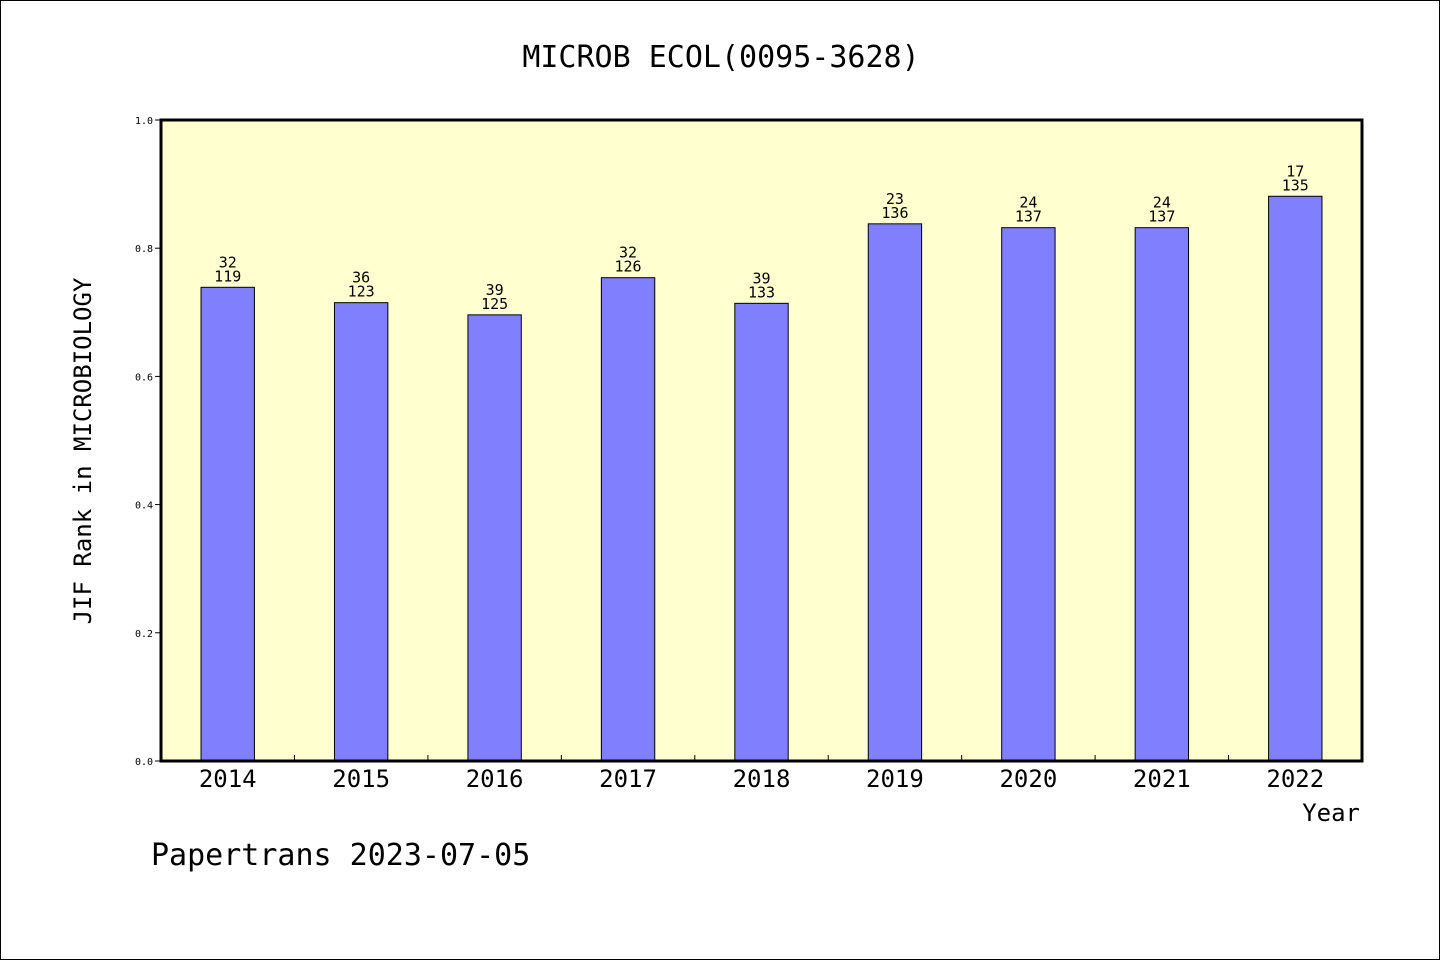  What do you see at coordinates (83, 450) in the screenshot?
I see `y-axis-label: JIF Rank in MICROBIOLOGY` at bounding box center [83, 450].